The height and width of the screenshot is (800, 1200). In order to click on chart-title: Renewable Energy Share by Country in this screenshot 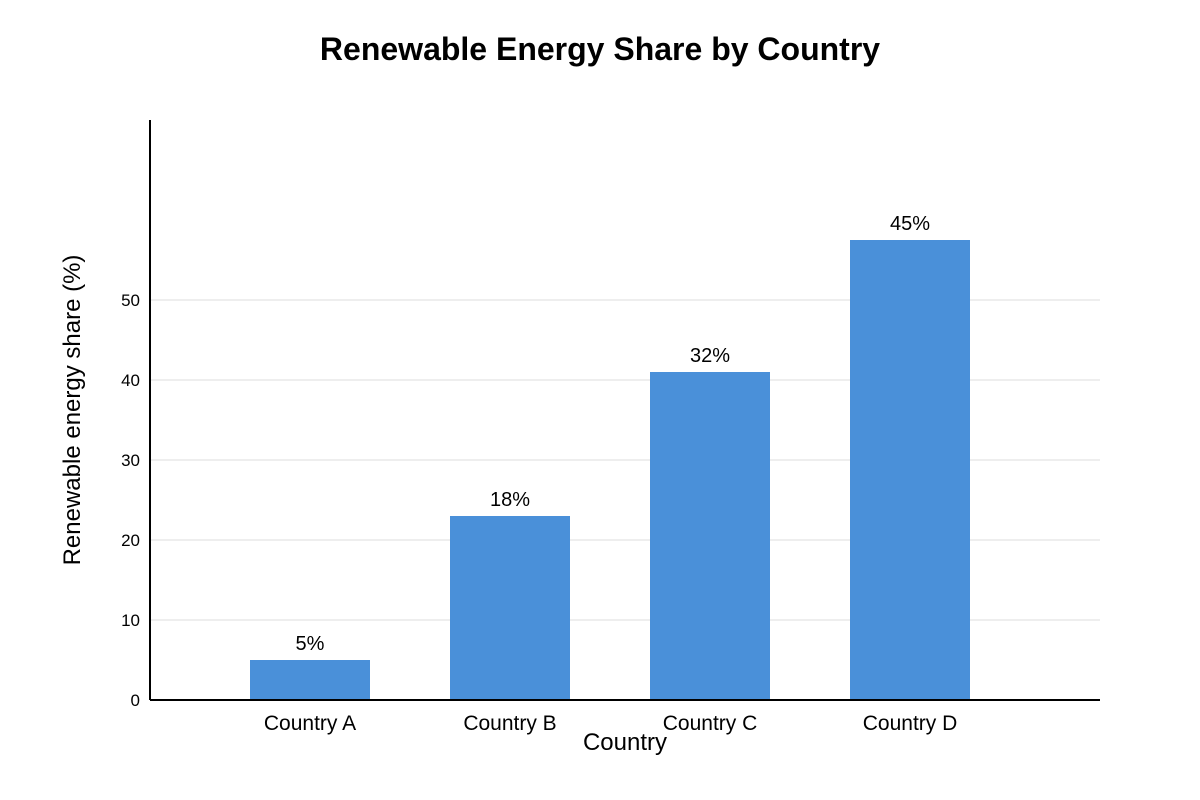, I will do `click(600, 49)`.